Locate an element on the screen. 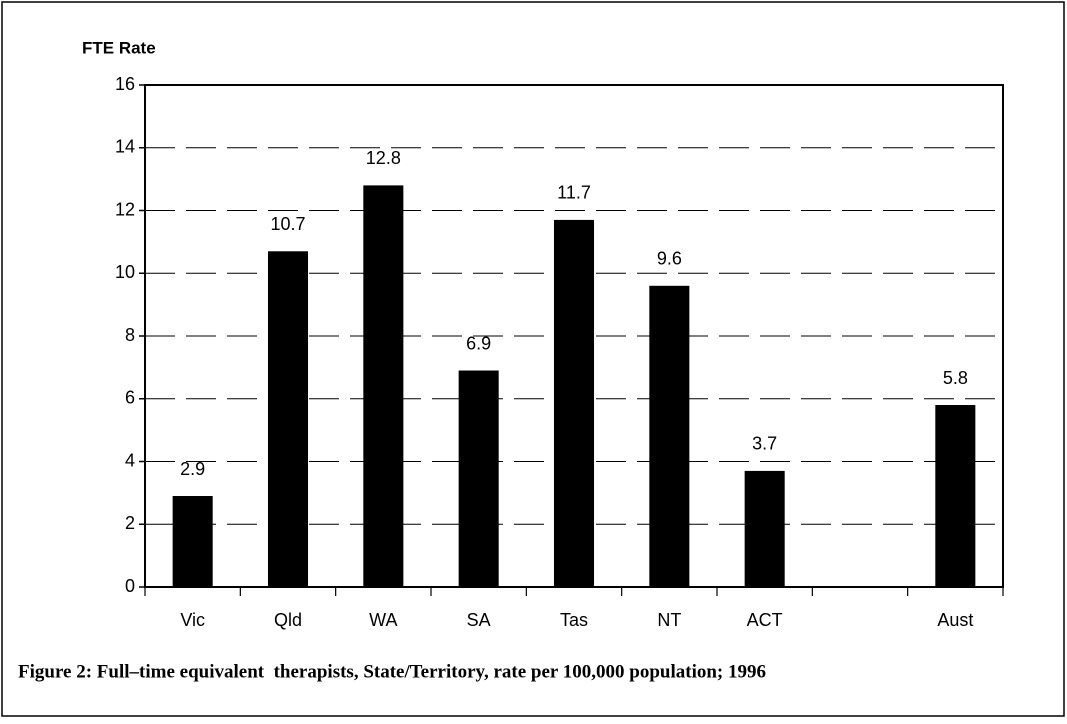  y-tick-label: 6 is located at coordinates (130, 398).